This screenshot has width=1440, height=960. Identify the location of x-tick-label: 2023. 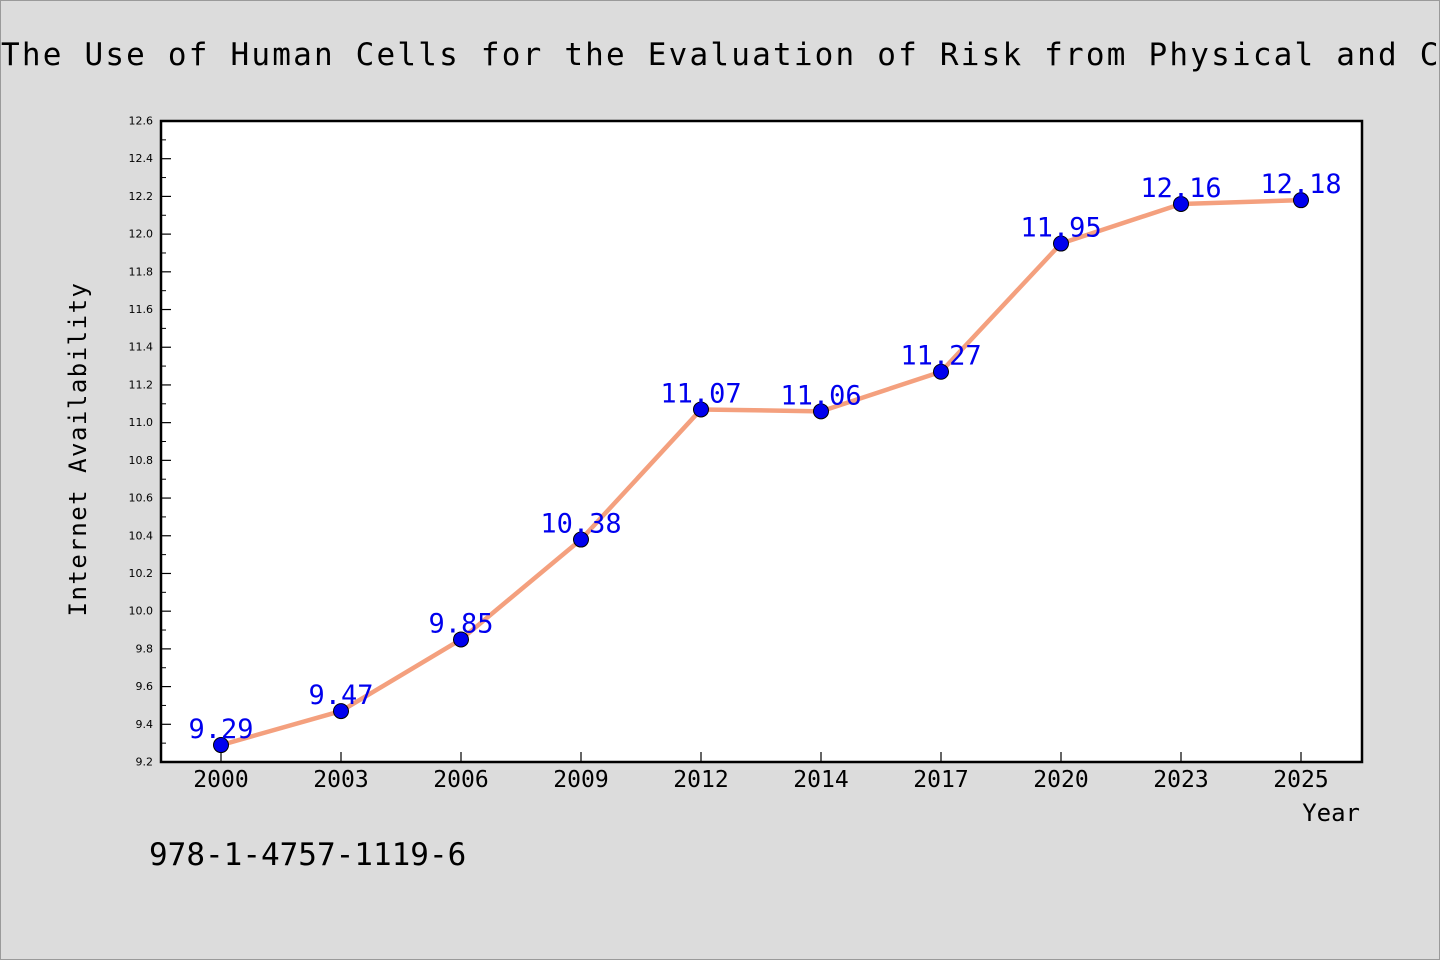
(1180, 780).